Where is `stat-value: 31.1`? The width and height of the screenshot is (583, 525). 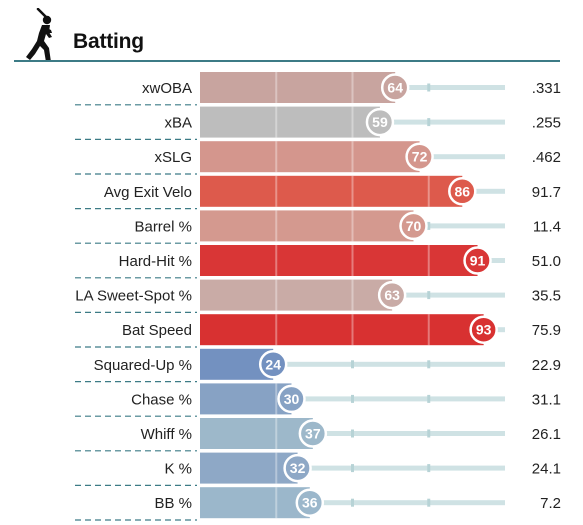
stat-value: 31.1 is located at coordinates (546, 399).